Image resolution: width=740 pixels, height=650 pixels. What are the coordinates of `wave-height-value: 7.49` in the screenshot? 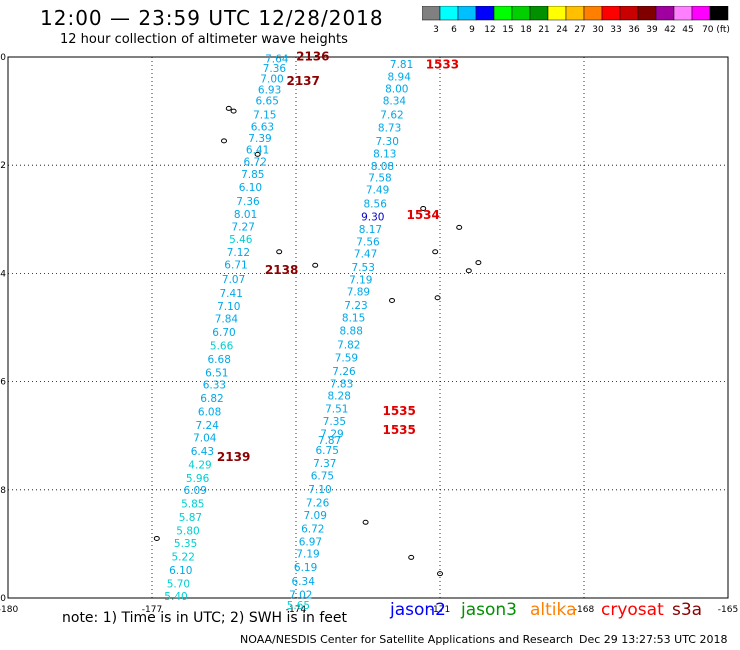 It's located at (377, 191).